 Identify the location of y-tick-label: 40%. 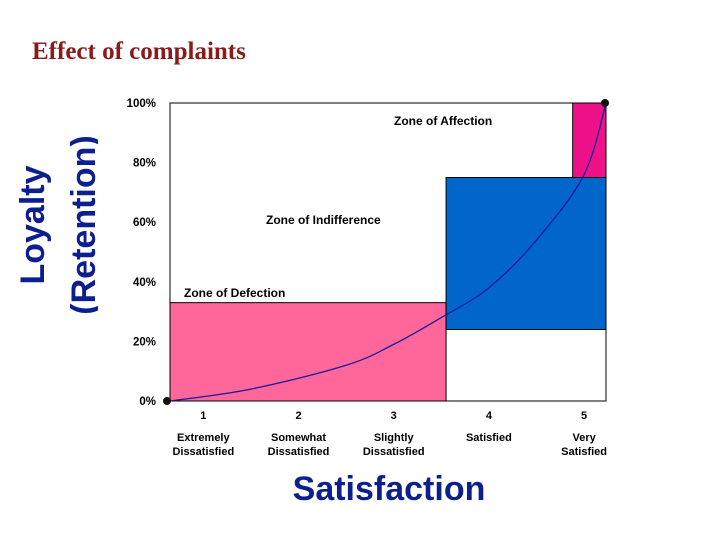
(144, 283).